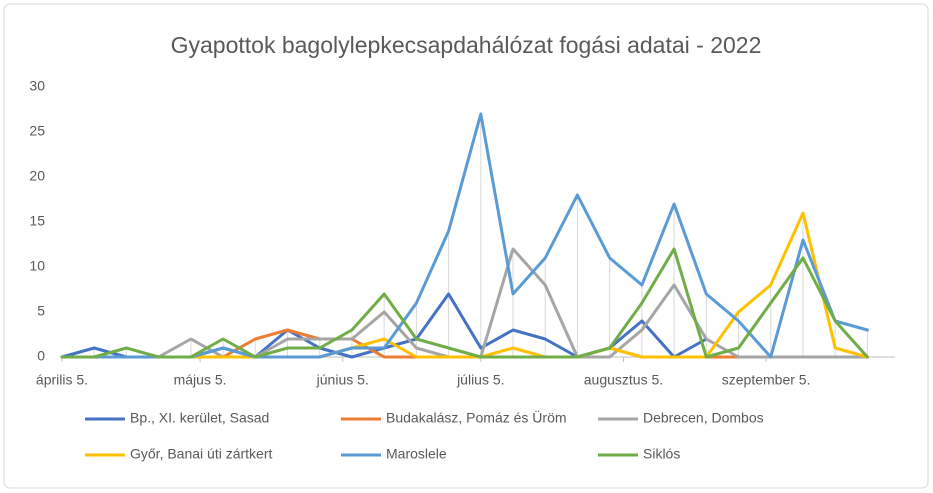 The image size is (933, 493). I want to click on x-tick-label: szeptember 5., so click(766, 380).